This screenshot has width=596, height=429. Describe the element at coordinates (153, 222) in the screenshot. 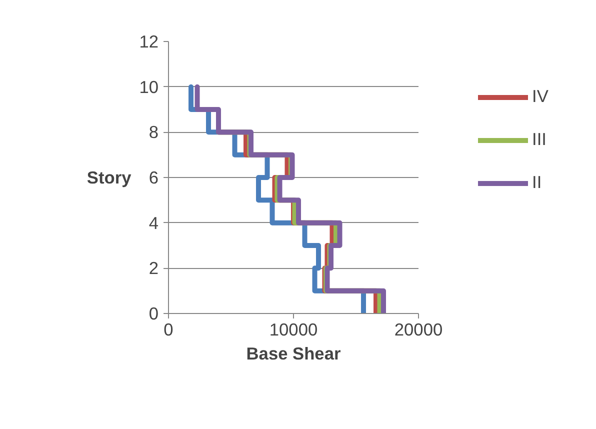

I see `y-tick-label: 4` at that location.